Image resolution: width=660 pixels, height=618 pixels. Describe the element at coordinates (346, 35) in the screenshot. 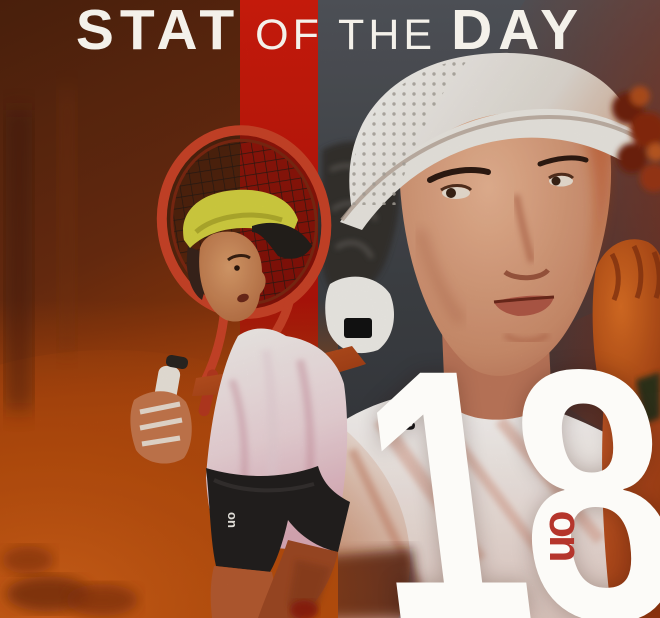

I see `headline-word-of-the: OF THE` at that location.